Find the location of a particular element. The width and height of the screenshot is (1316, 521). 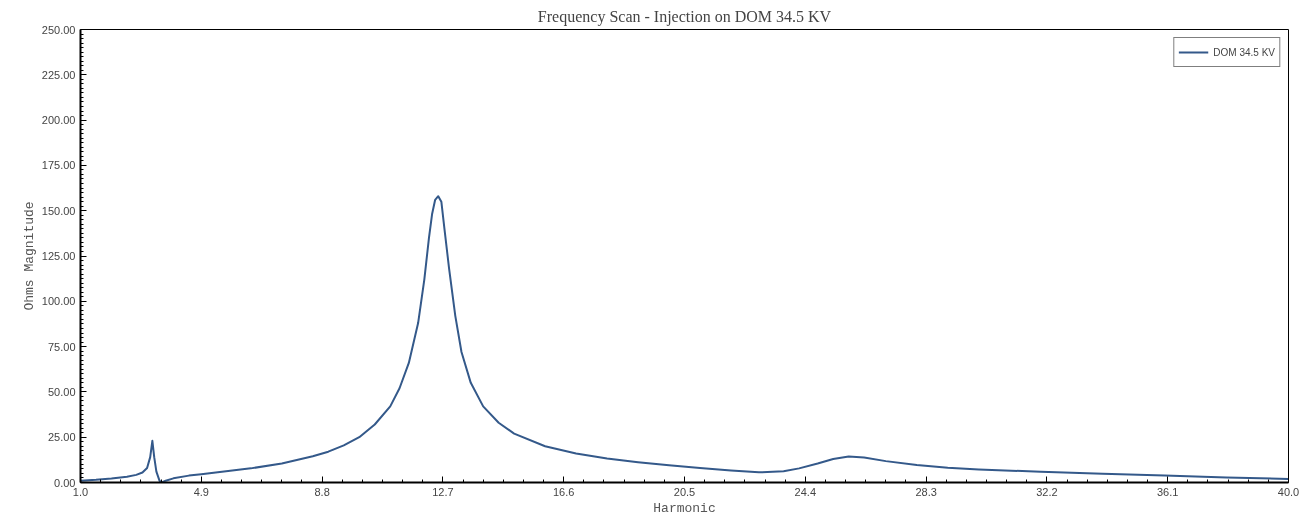

x-tick-label: 36.1 is located at coordinates (1168, 491).